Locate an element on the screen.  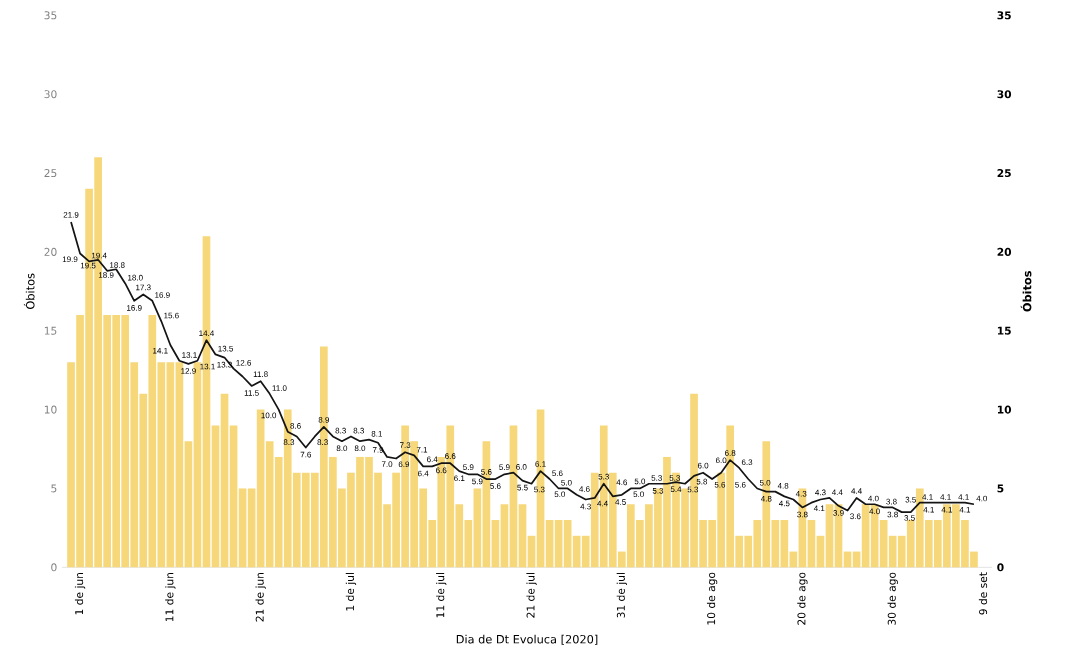
data-label: 7.1 is located at coordinates (422, 449).